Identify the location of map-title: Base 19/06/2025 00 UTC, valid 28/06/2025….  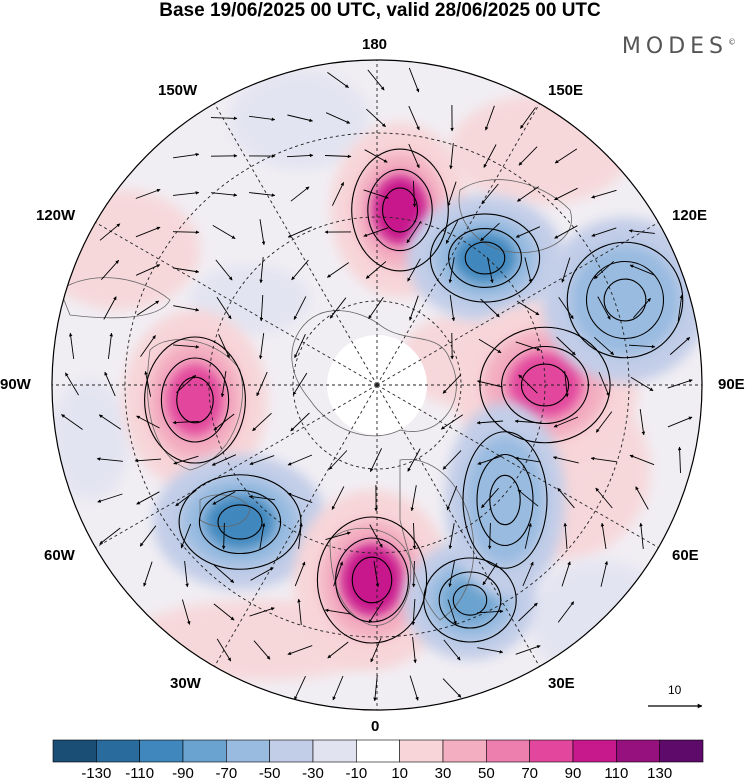
(380, 10).